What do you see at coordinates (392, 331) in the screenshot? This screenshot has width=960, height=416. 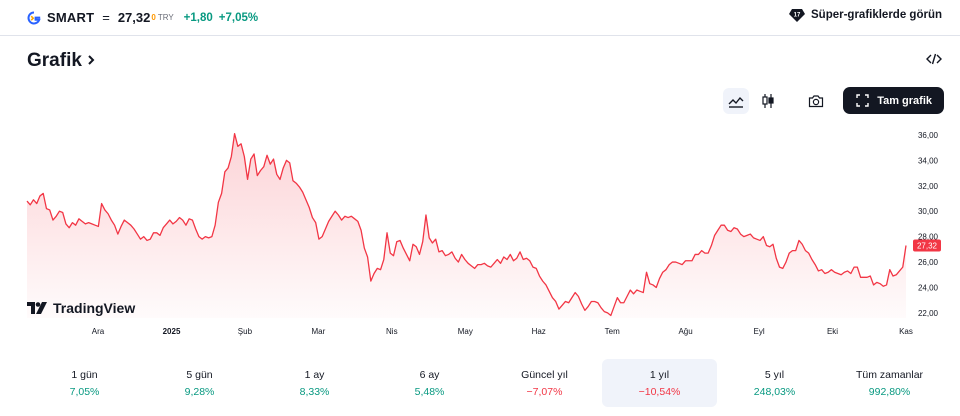 I see `x-tick-label: Nis` at bounding box center [392, 331].